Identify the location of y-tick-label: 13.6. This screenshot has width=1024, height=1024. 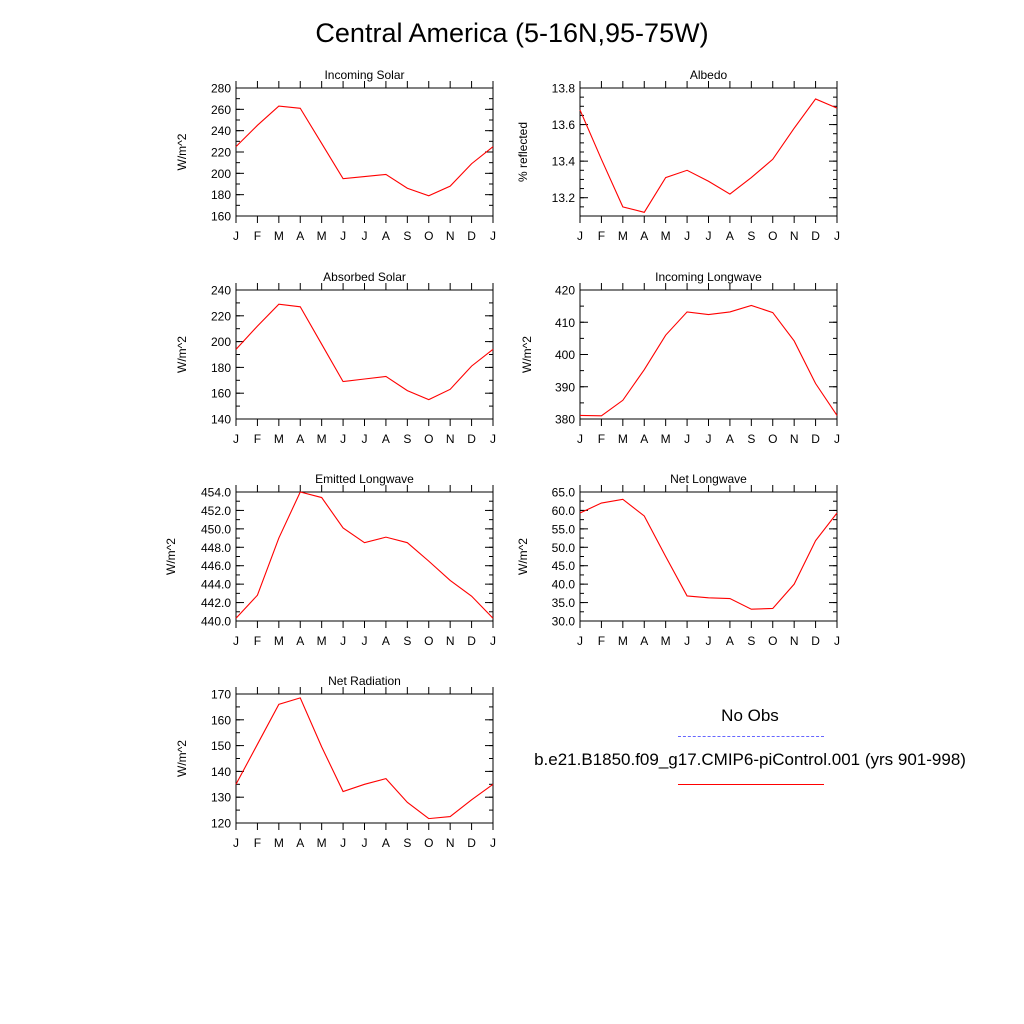
(564, 125).